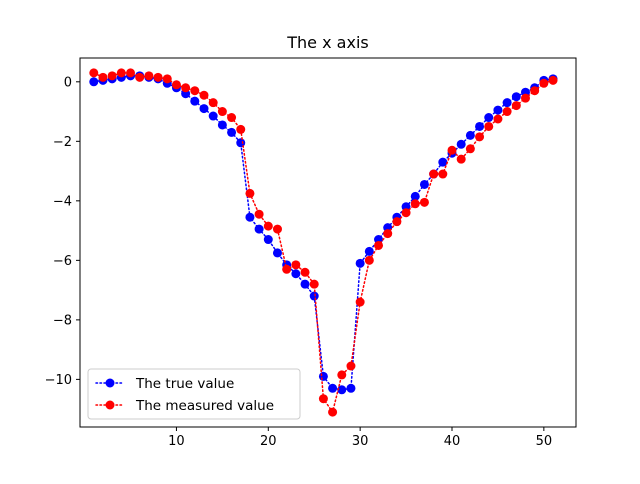 This screenshot has width=640, height=484. What do you see at coordinates (62, 201) in the screenshot?
I see `y-tick-label: −4` at bounding box center [62, 201].